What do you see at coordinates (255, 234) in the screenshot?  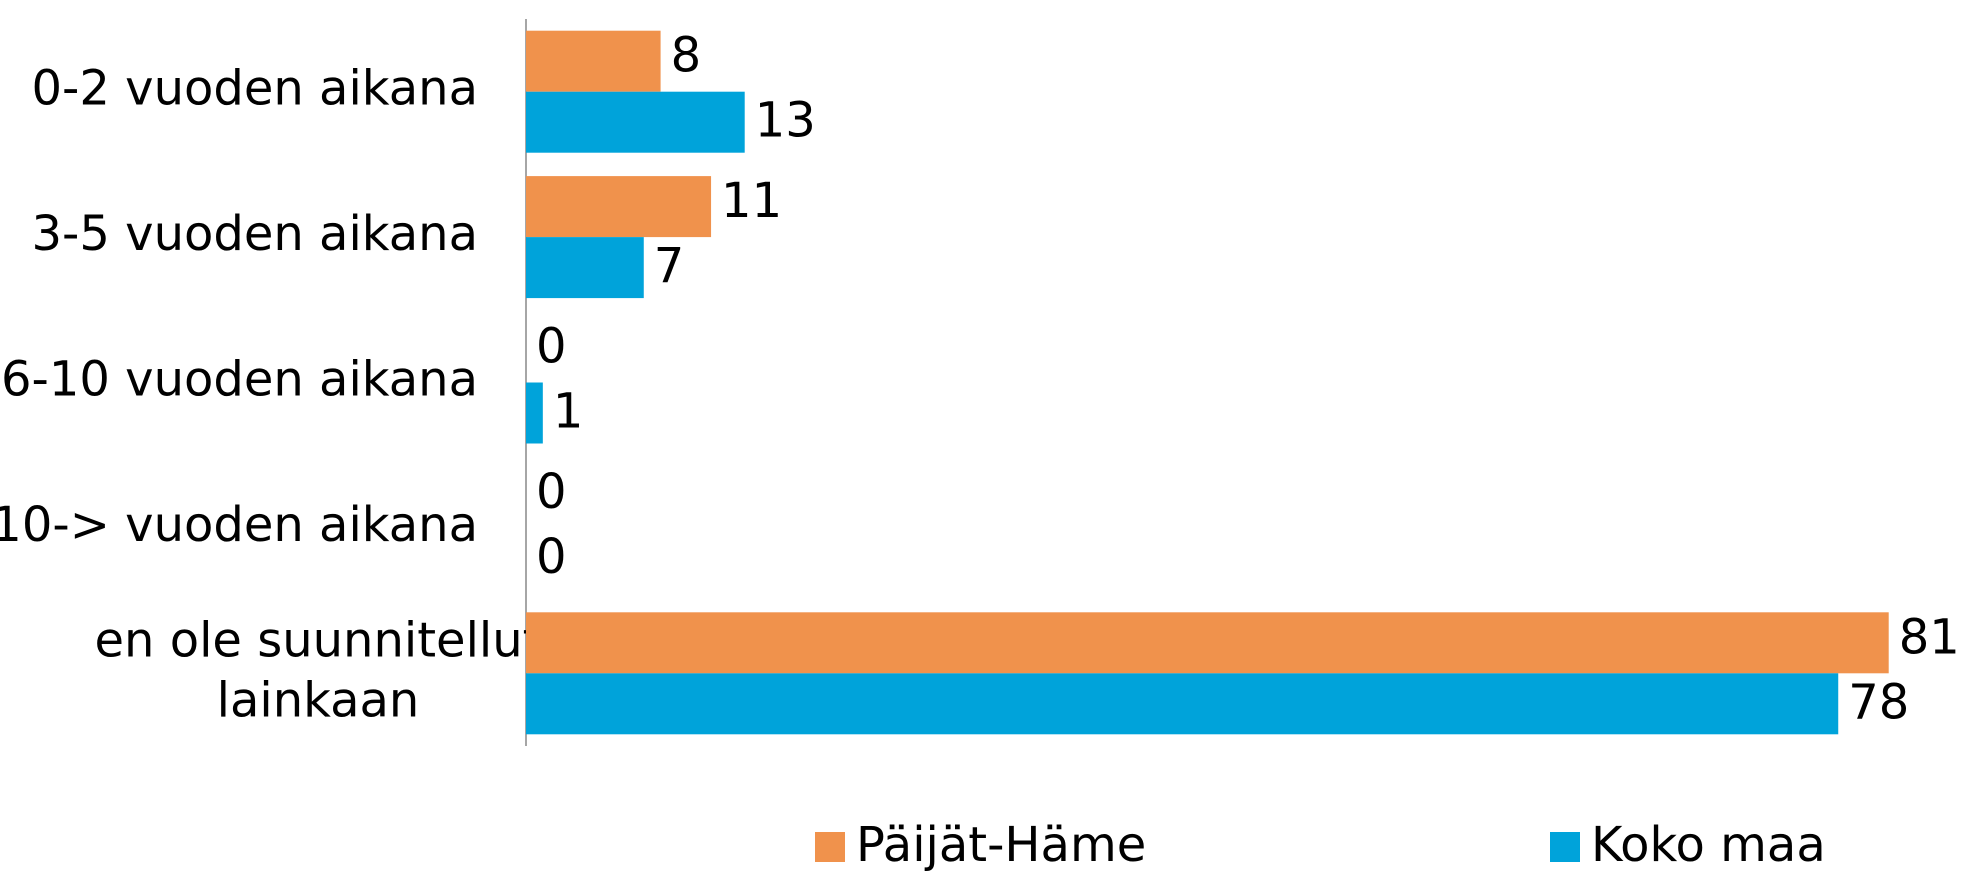 I see `y-tick-label: 3-5 vuoden aikana` at bounding box center [255, 234].